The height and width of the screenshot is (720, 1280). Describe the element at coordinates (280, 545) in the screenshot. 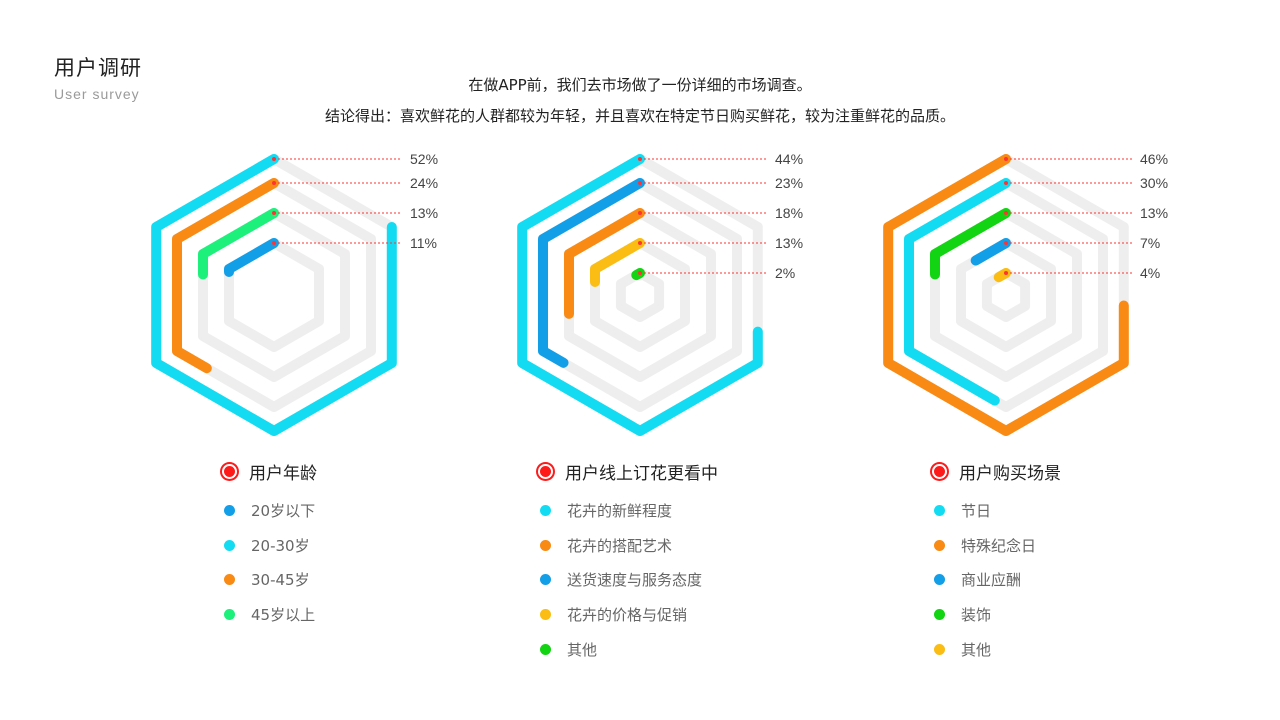

I see `legend-item-label: 20-30岁` at that location.